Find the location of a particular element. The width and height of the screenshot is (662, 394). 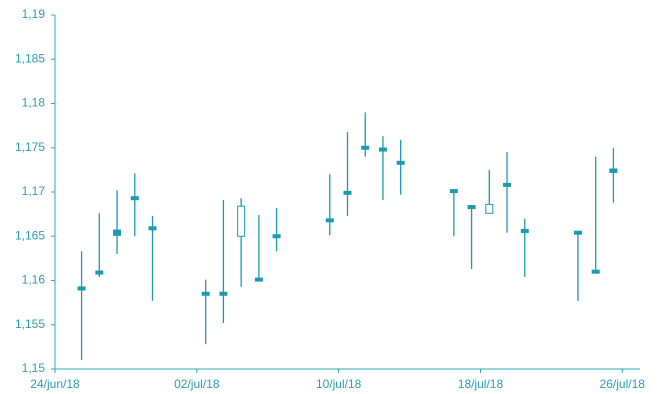

x-tick-label: 26/jul/18 is located at coordinates (623, 384).